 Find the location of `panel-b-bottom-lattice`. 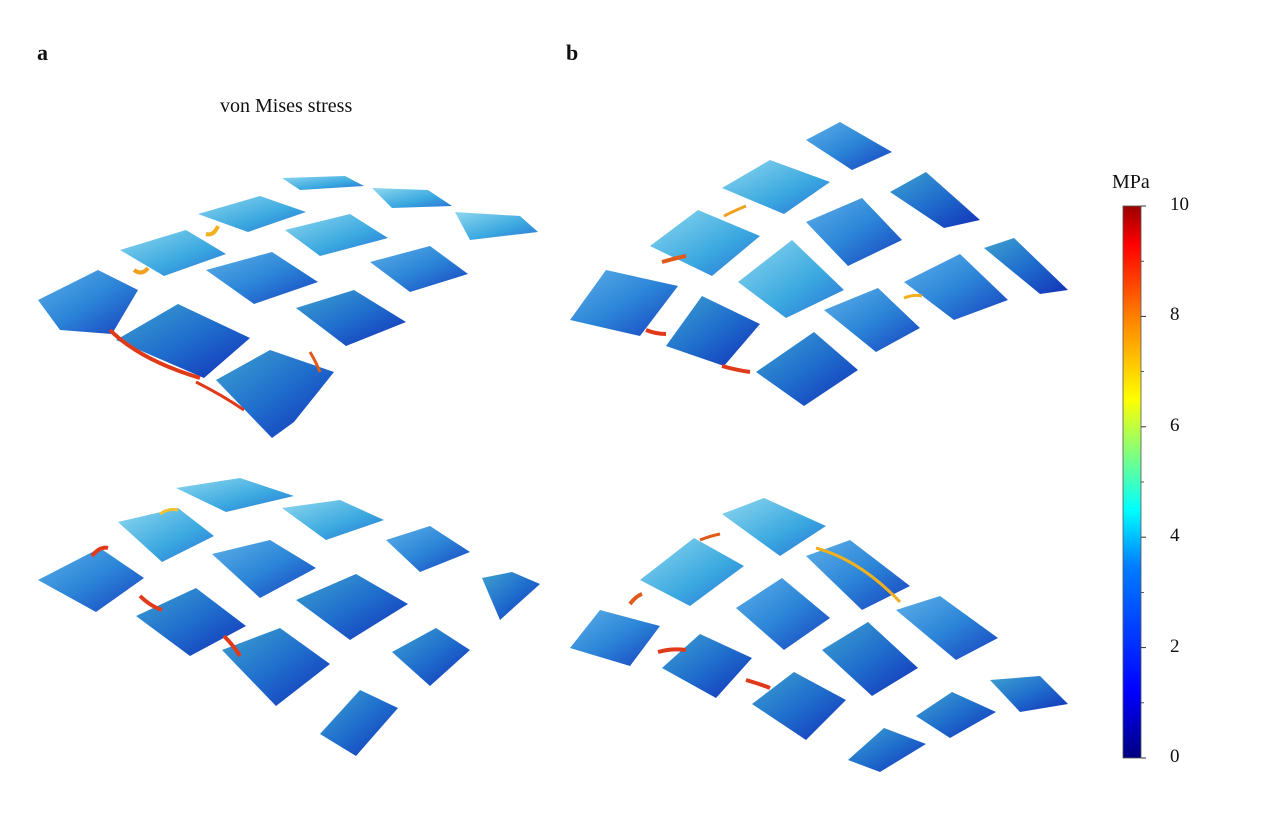

panel-b-bottom-lattice is located at coordinates (819, 635).